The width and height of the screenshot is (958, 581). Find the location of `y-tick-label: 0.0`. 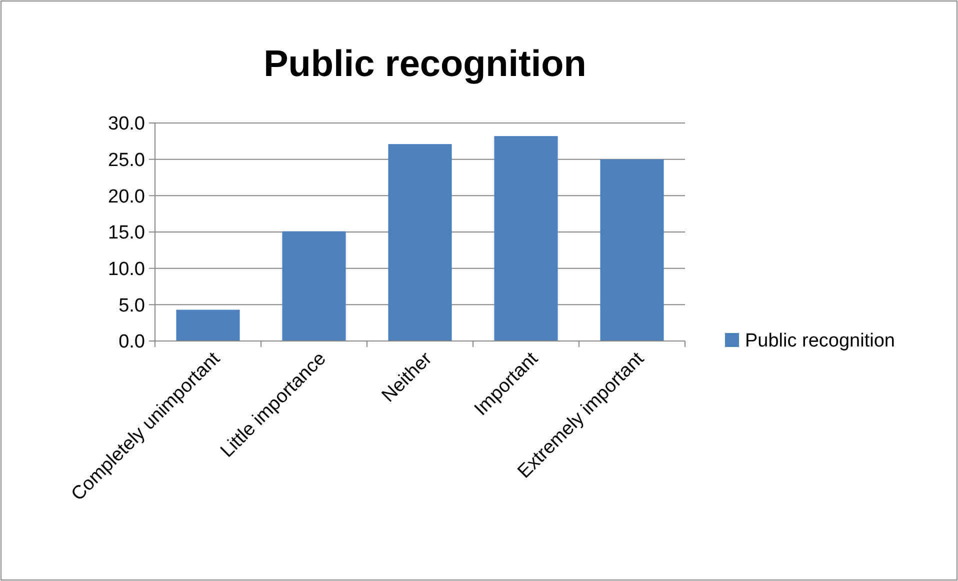

y-tick-label: 0.0 is located at coordinates (131, 342).